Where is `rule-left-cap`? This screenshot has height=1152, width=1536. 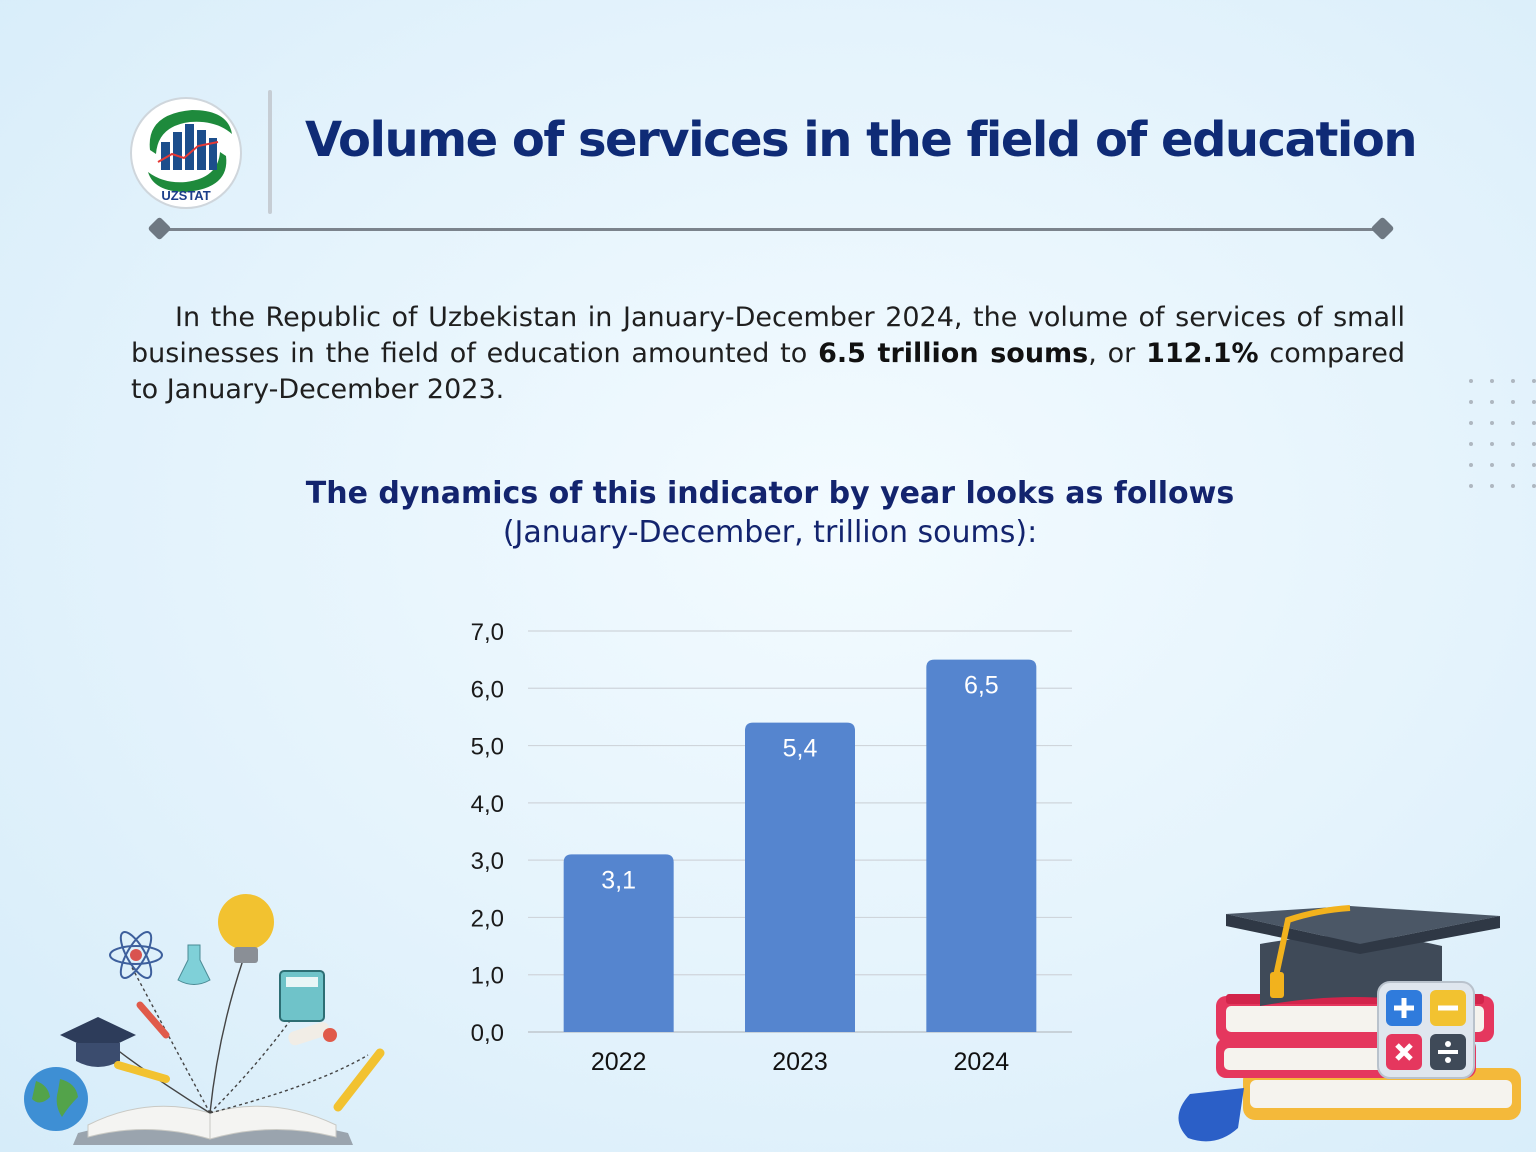
rule-left-cap is located at coordinates (159, 228).